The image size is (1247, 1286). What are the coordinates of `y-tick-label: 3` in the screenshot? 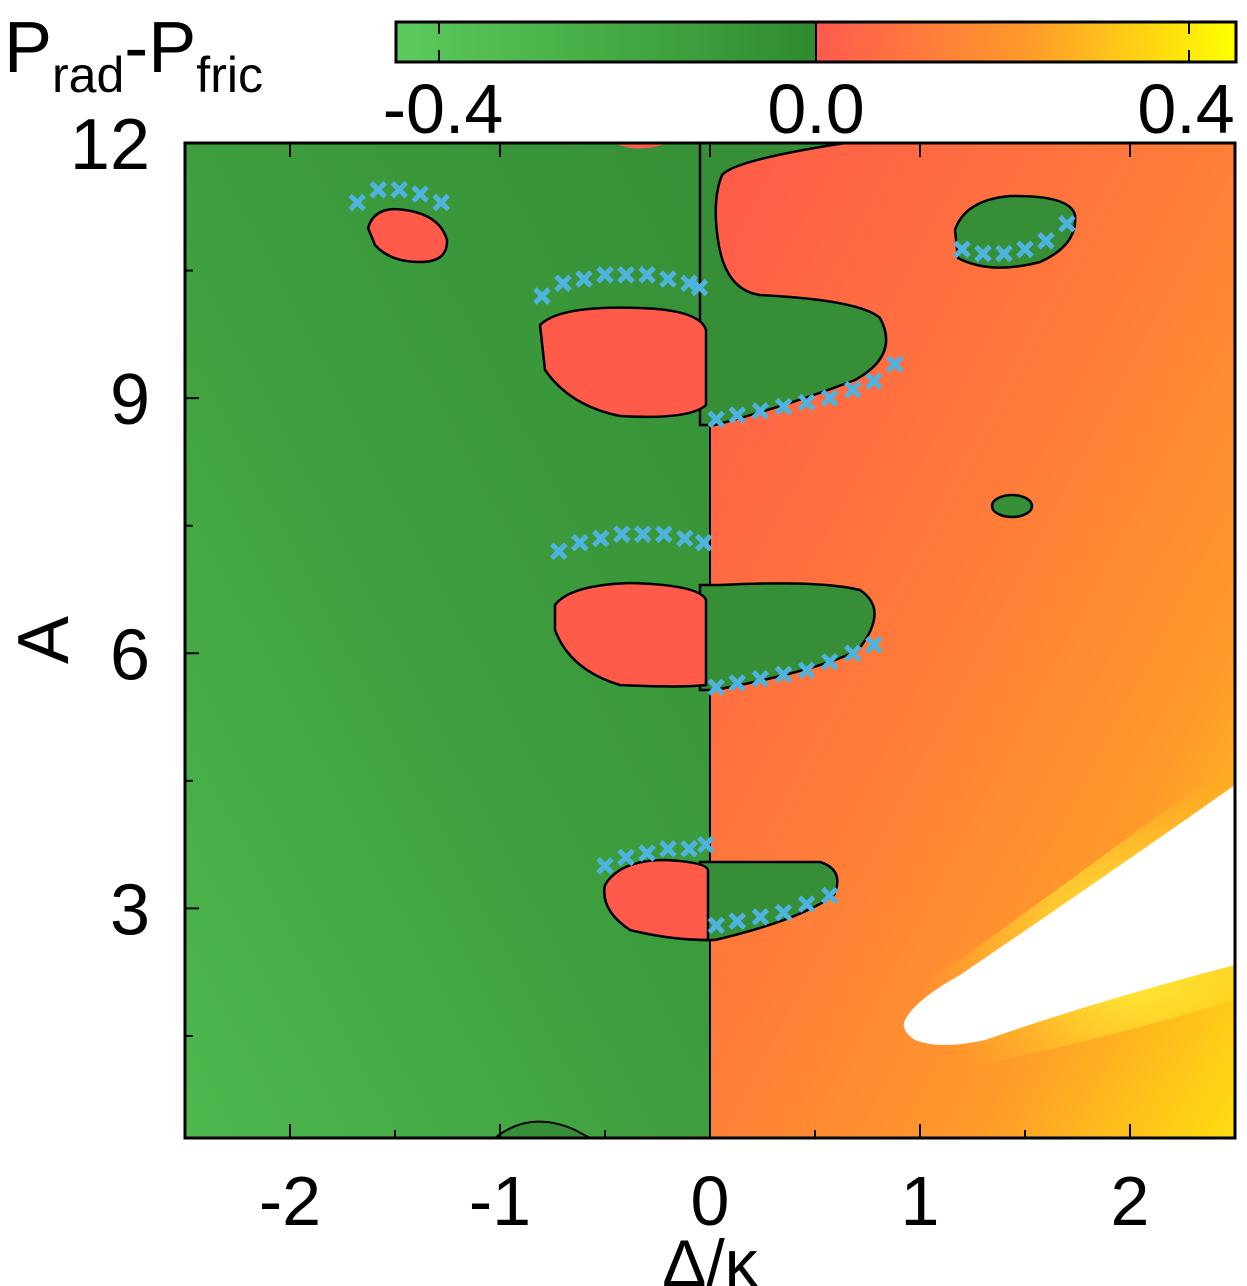 It's located at (130, 910).